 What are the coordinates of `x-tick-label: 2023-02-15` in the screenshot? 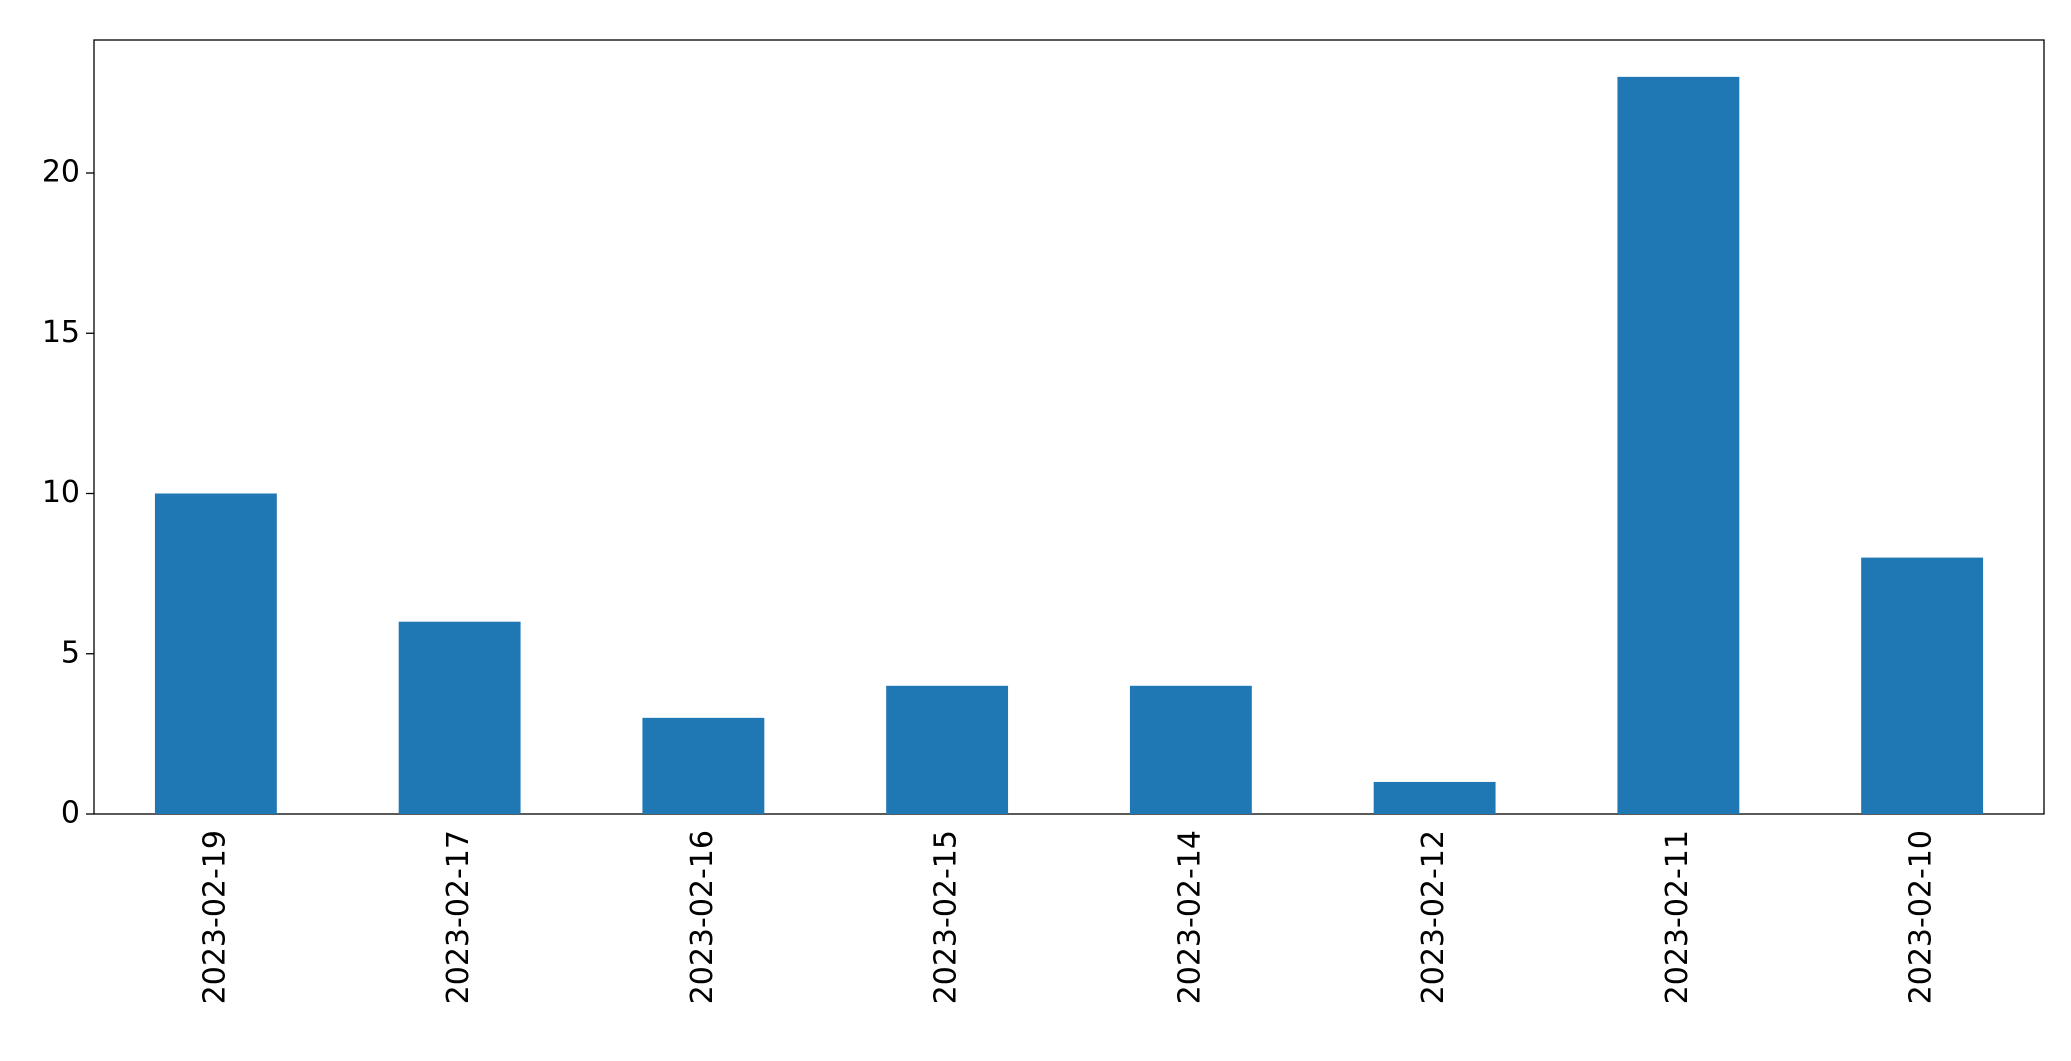 It's located at (946, 917).